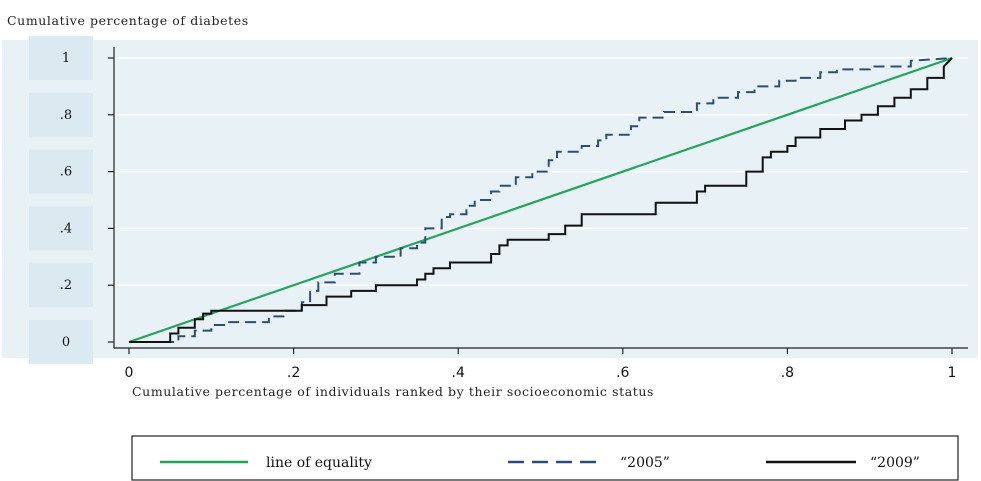 This screenshot has width=981, height=481. What do you see at coordinates (541, 373) in the screenshot?
I see `x-axis-tick-labels: 0 .2 .4 .6 .8 1` at bounding box center [541, 373].